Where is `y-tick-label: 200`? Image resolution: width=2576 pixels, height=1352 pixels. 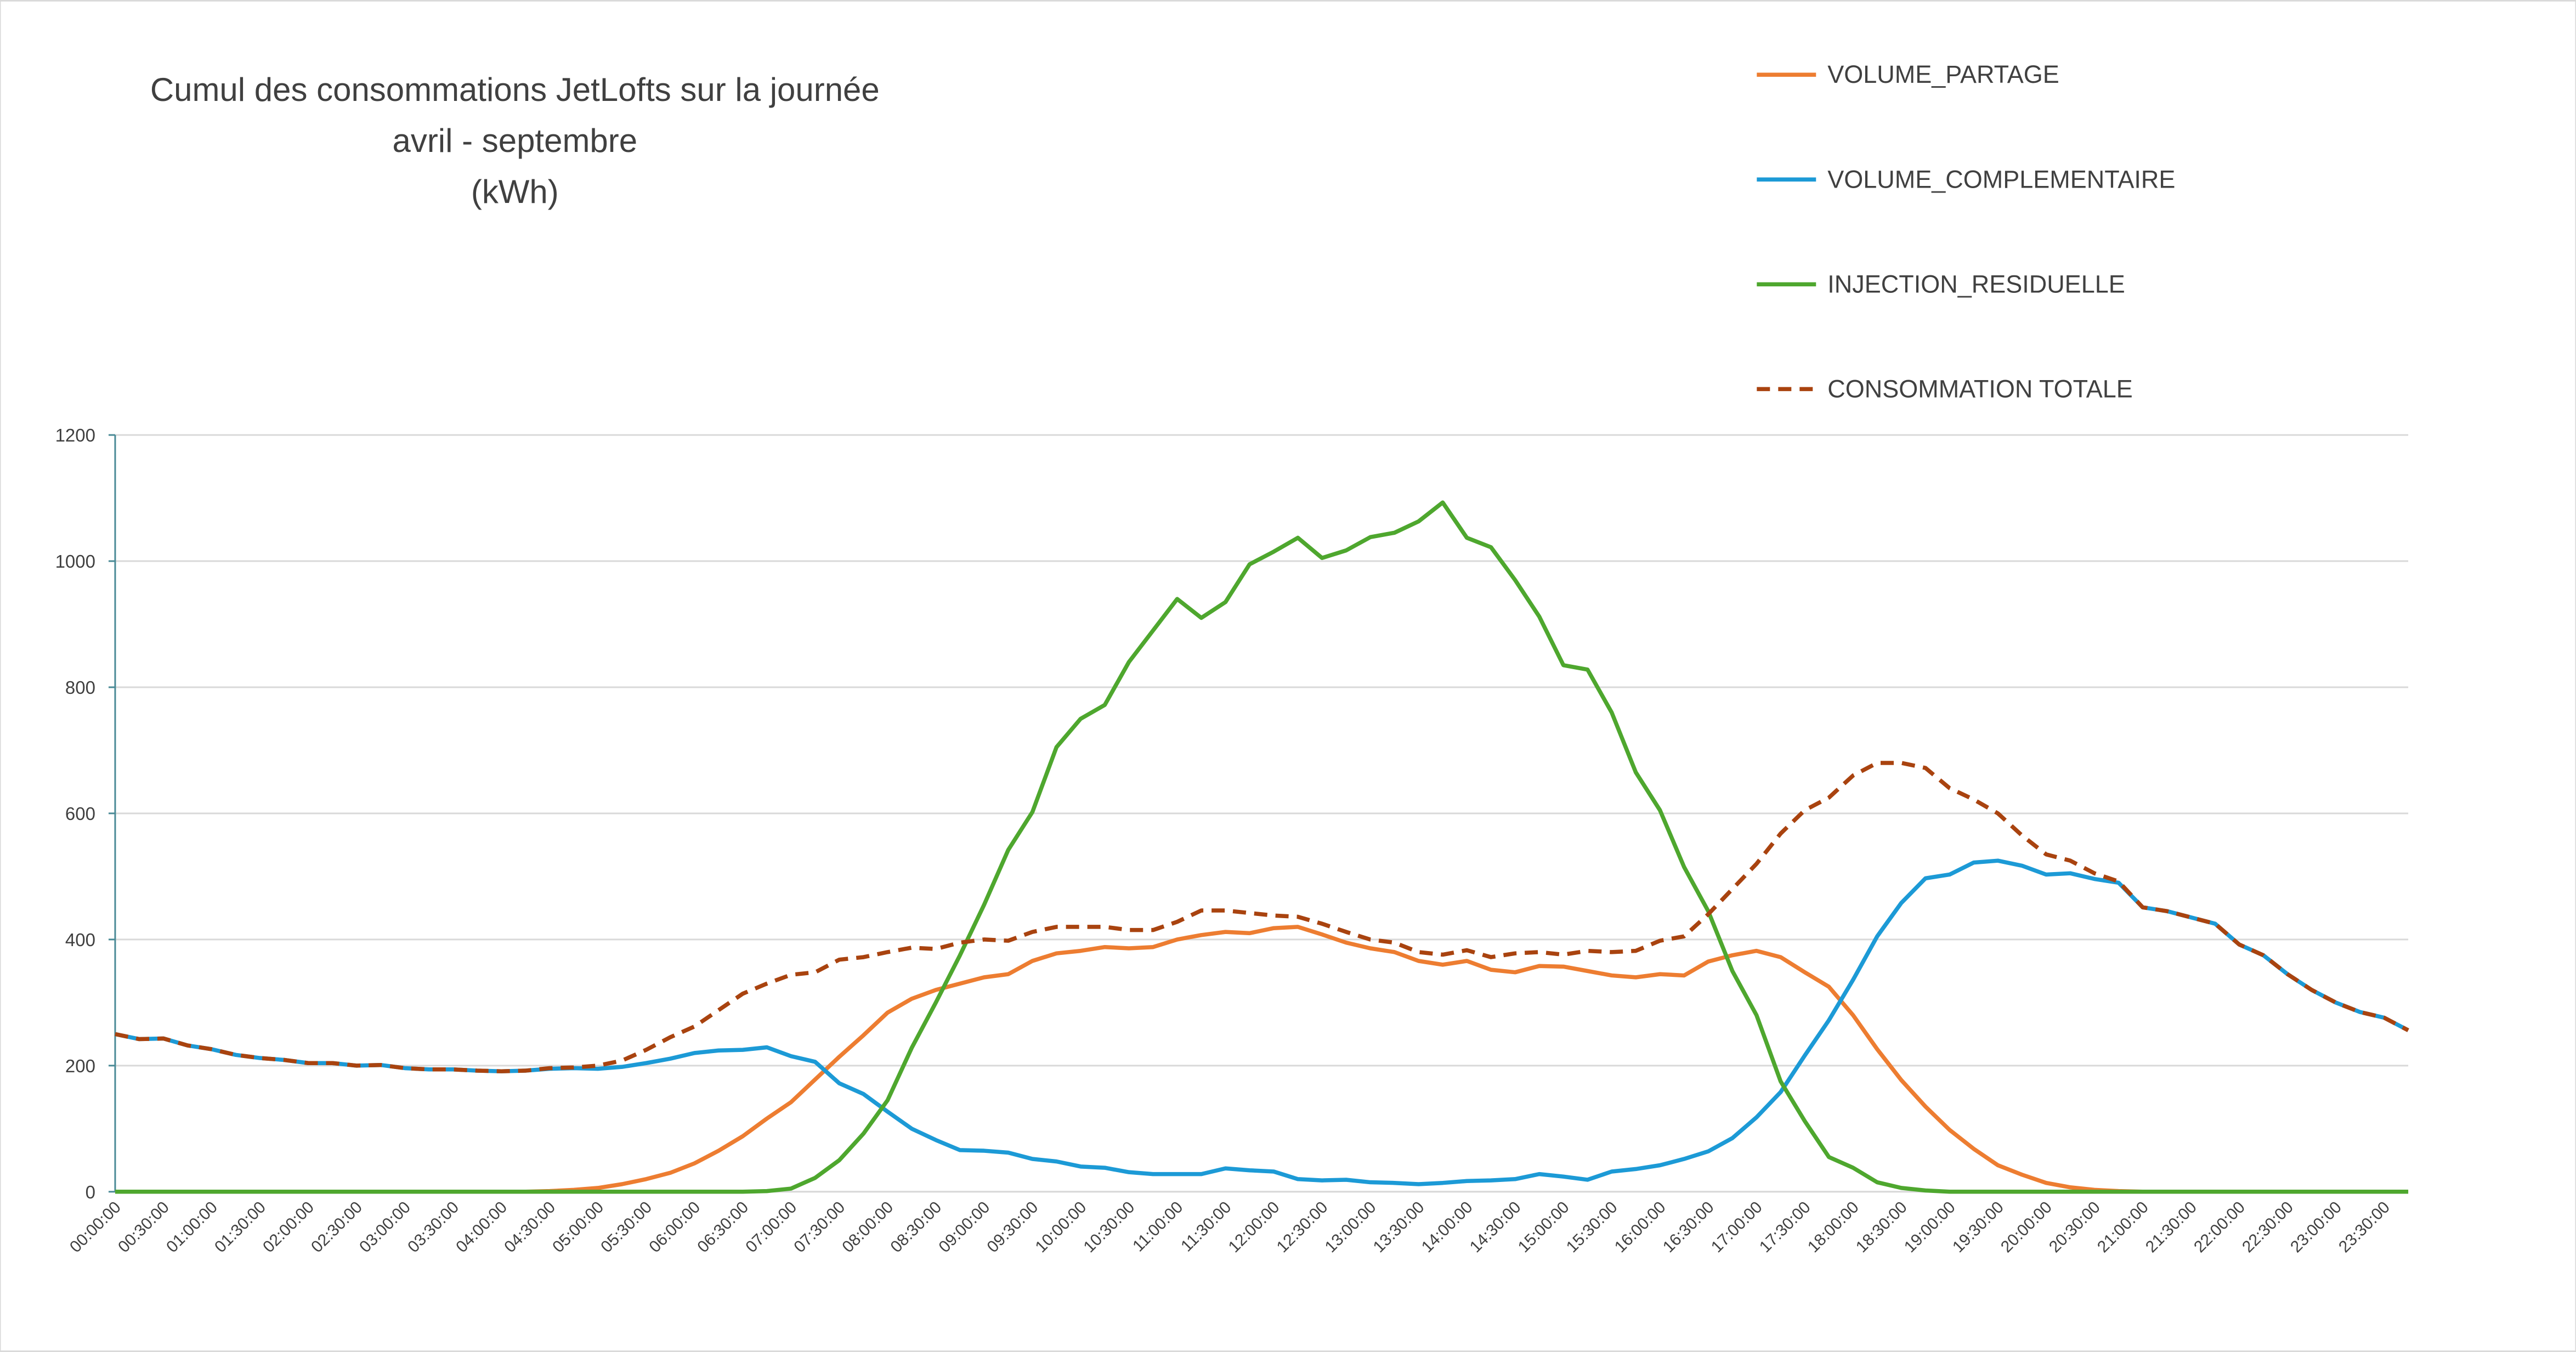
y-tick-label: 200 is located at coordinates (80, 1066).